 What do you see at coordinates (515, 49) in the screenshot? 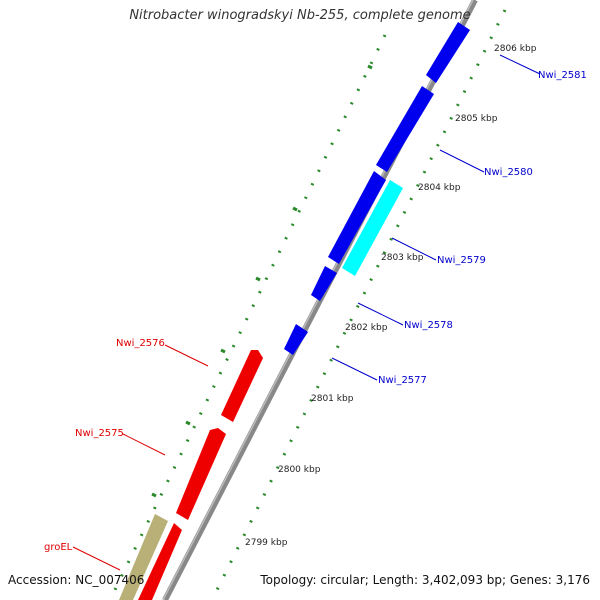
I see `kbp-label: 2806 kbp` at bounding box center [515, 49].